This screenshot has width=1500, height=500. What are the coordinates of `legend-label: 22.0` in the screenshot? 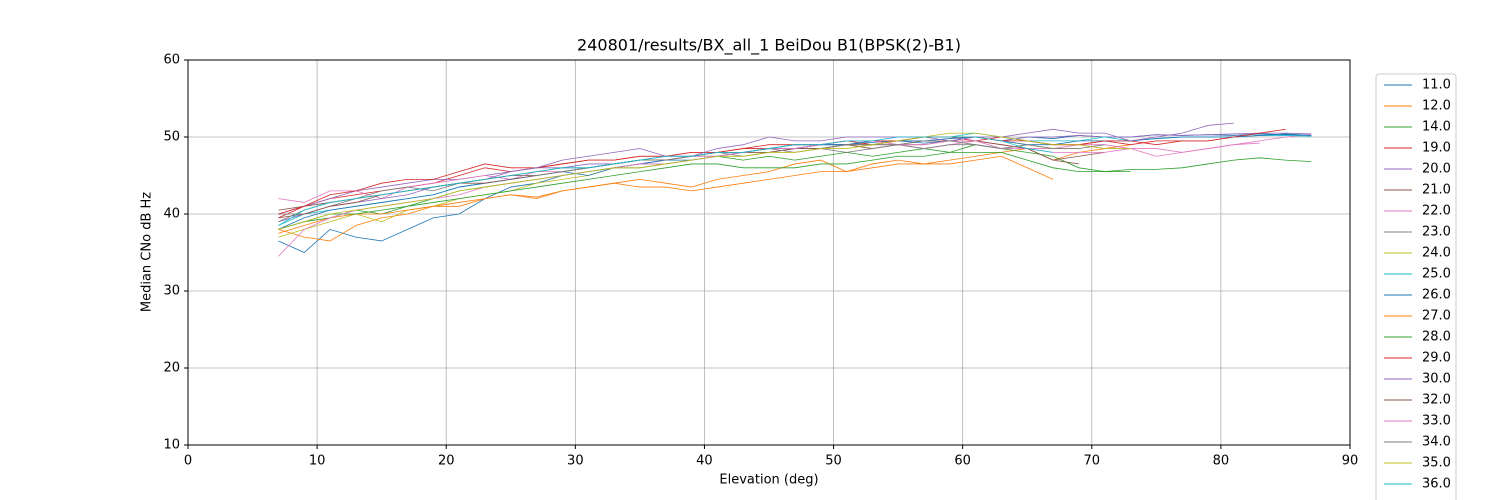 It's located at (1436, 211).